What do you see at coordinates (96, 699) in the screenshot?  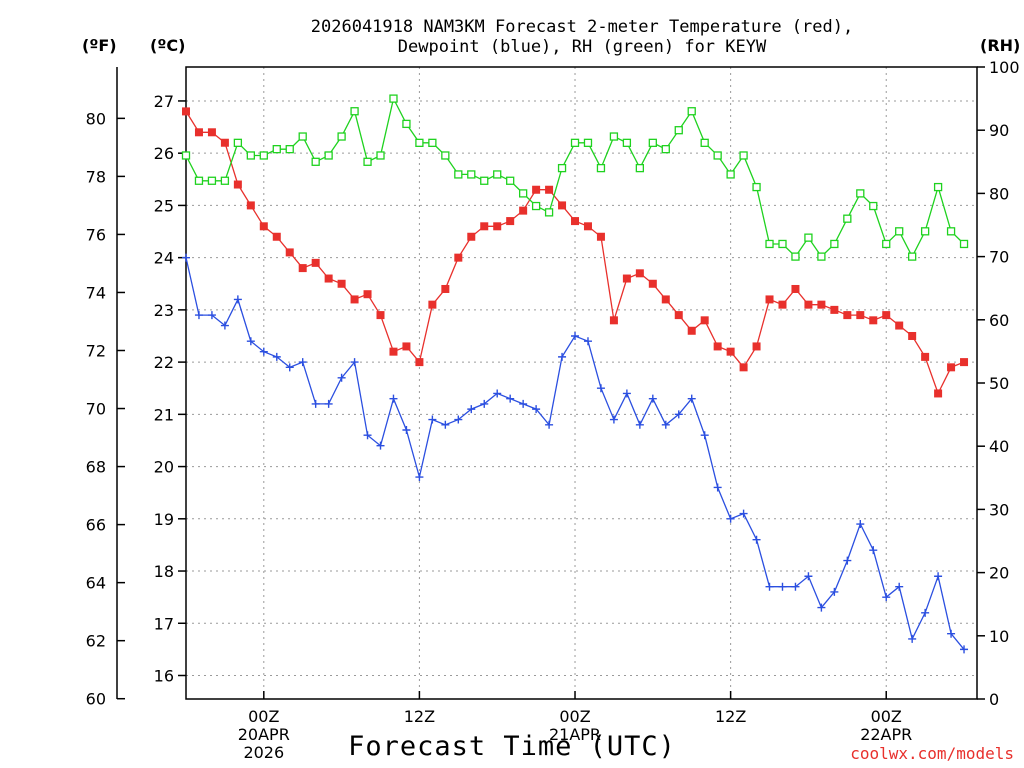 I see `fahrenheit-tick-label: 60` at bounding box center [96, 699].